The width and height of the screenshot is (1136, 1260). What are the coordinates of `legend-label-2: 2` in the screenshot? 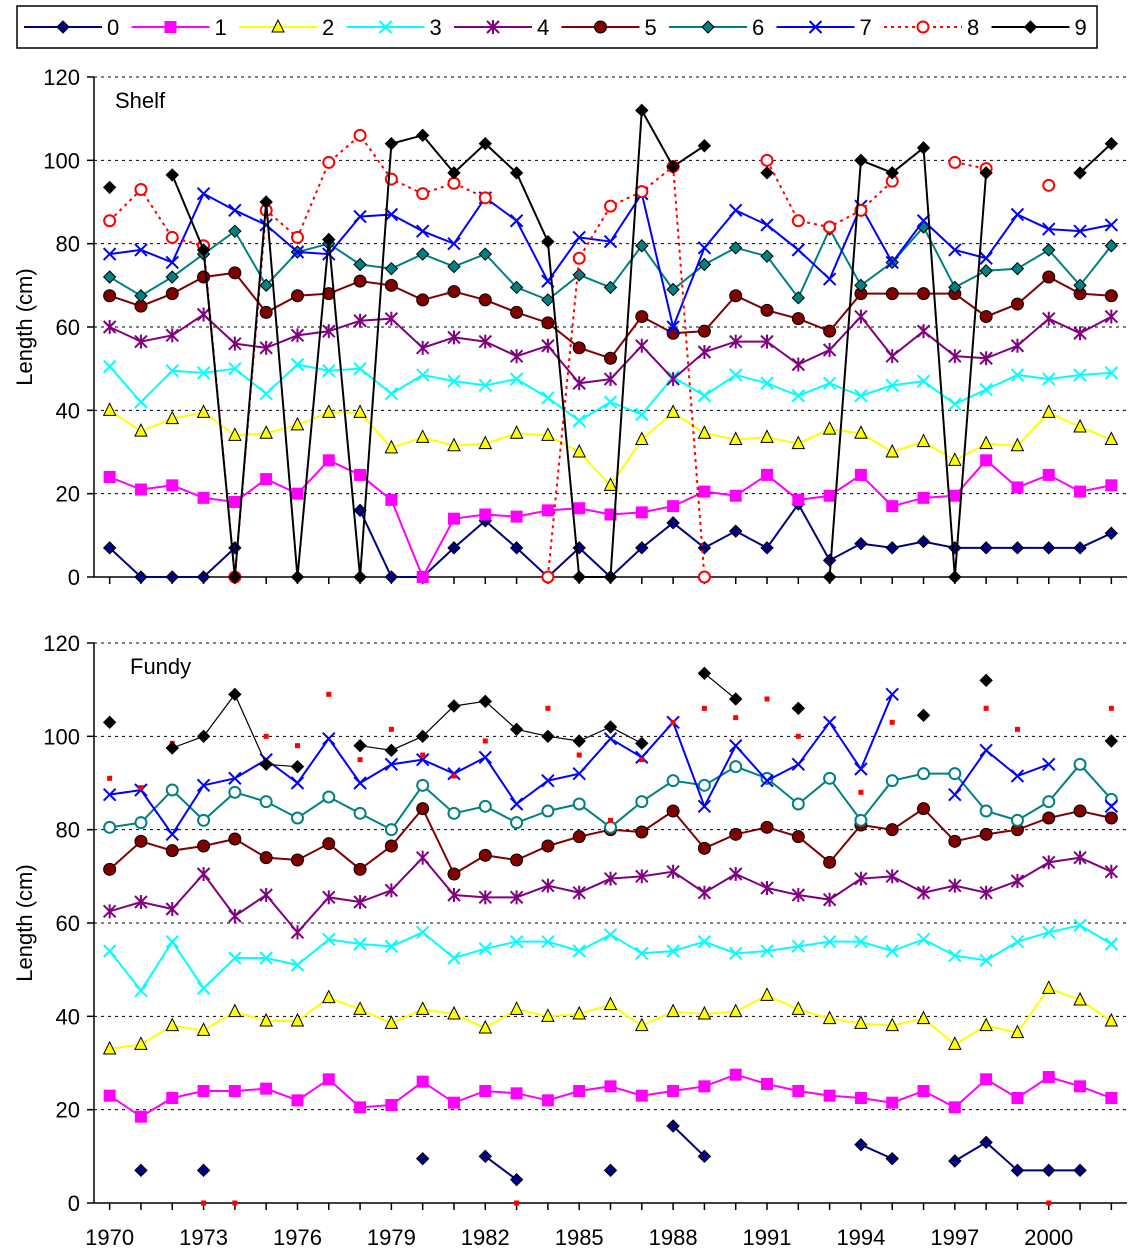 It's located at (328, 27).